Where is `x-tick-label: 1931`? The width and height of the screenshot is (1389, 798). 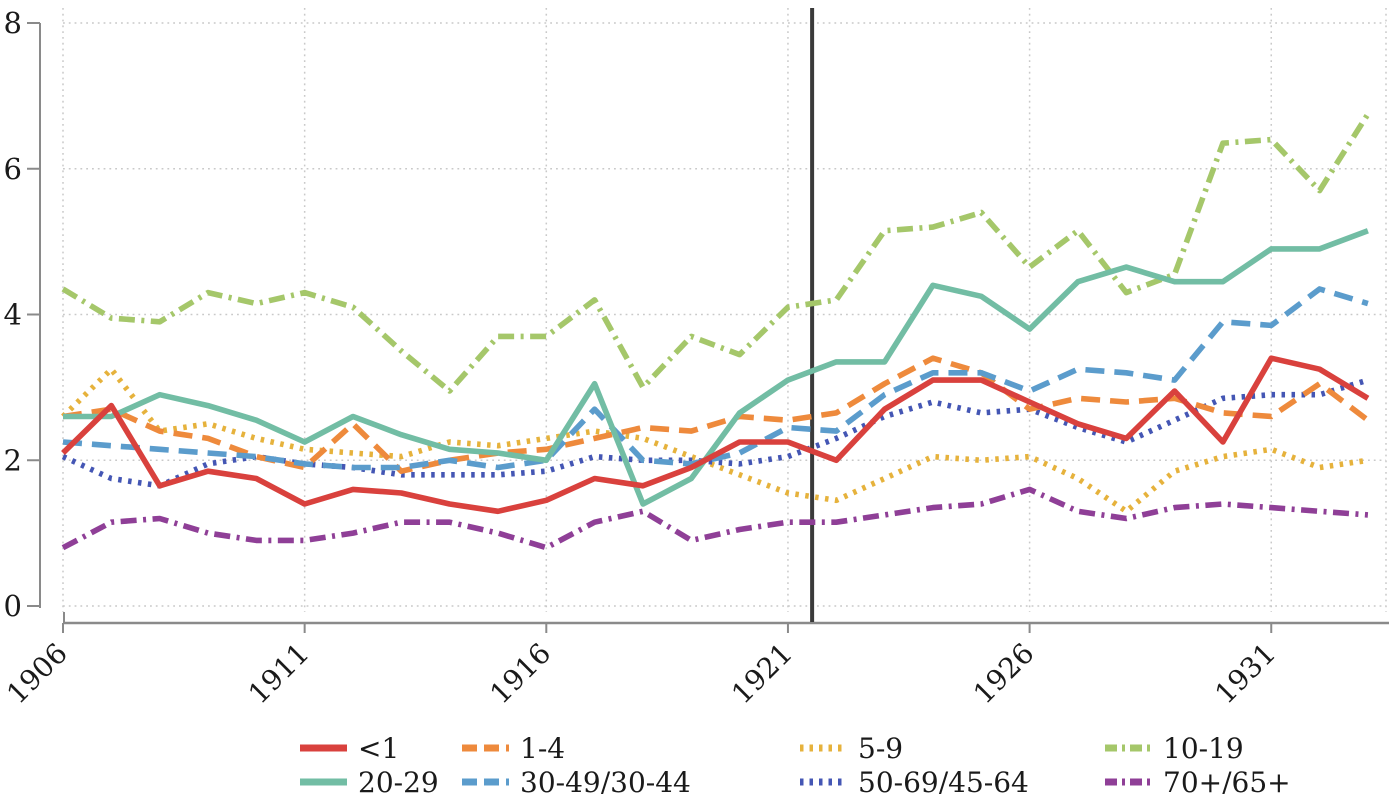 x-tick-label: 1931 is located at coordinates (1245, 674).